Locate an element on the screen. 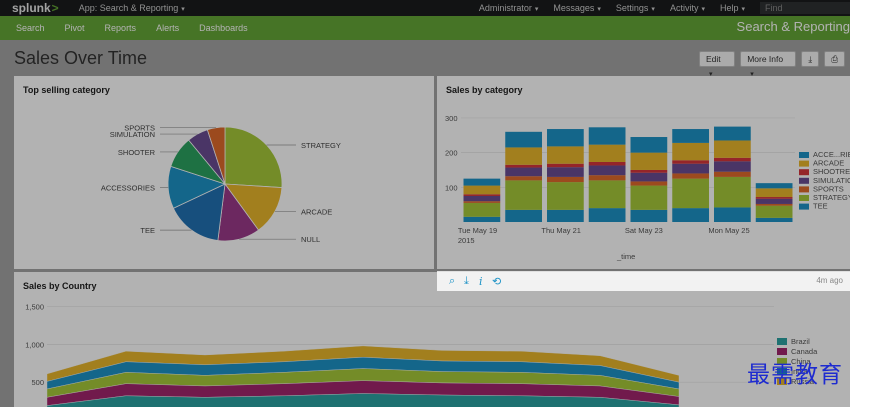  y-tick-label: 1,500 is located at coordinates (34, 307).